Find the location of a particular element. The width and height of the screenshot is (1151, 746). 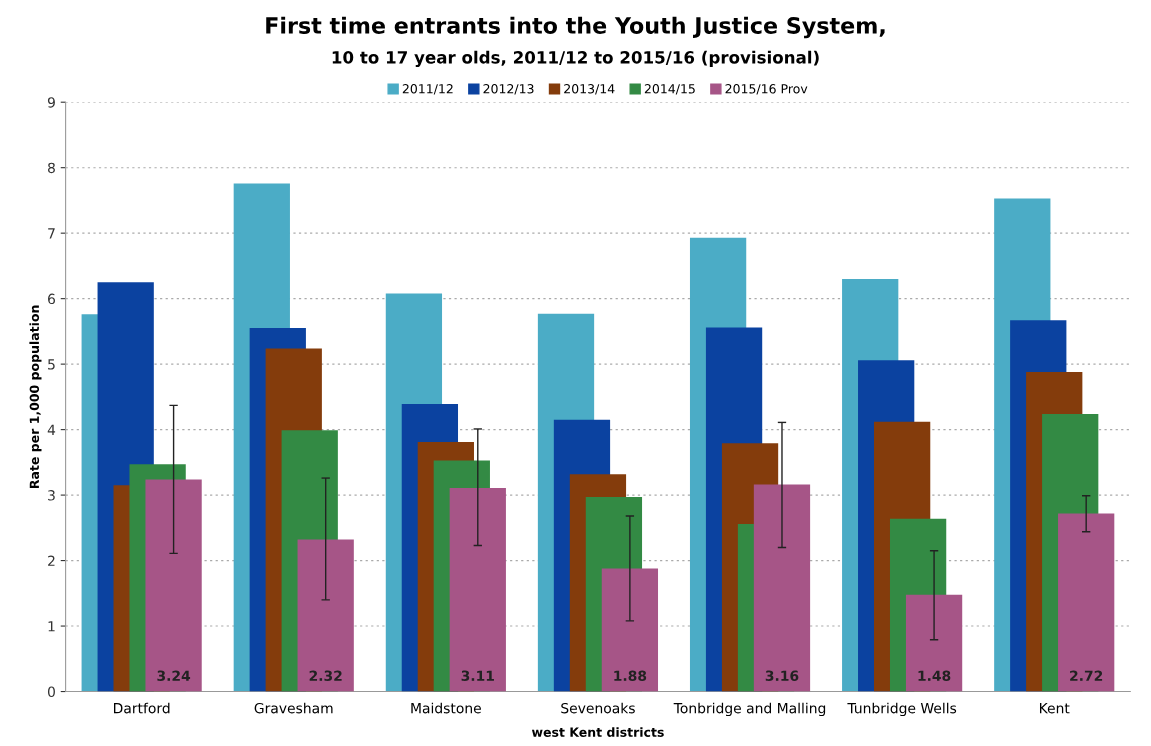

x-tick-label: Tunbridge Wells is located at coordinates (902, 709).